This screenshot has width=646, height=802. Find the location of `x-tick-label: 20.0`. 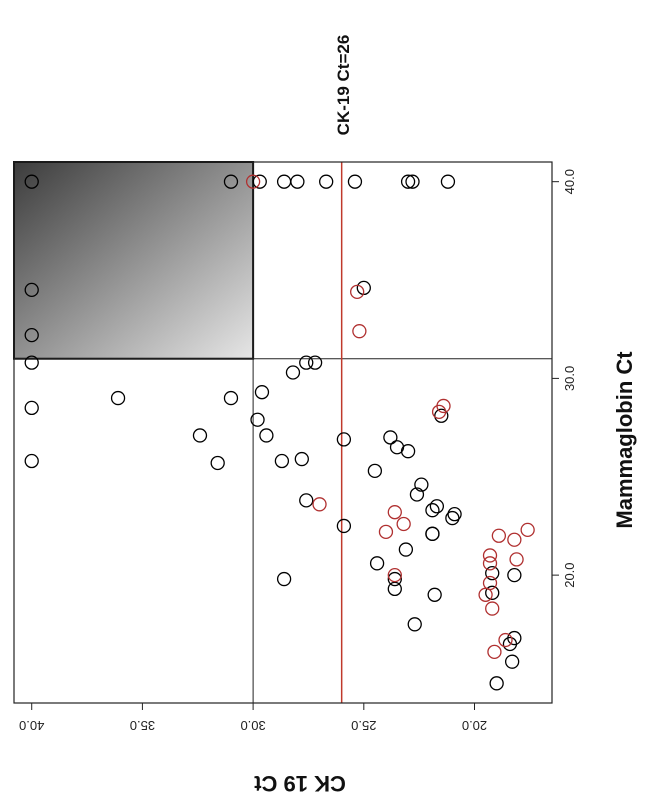

x-tick-label: 20.0 is located at coordinates (569, 574).